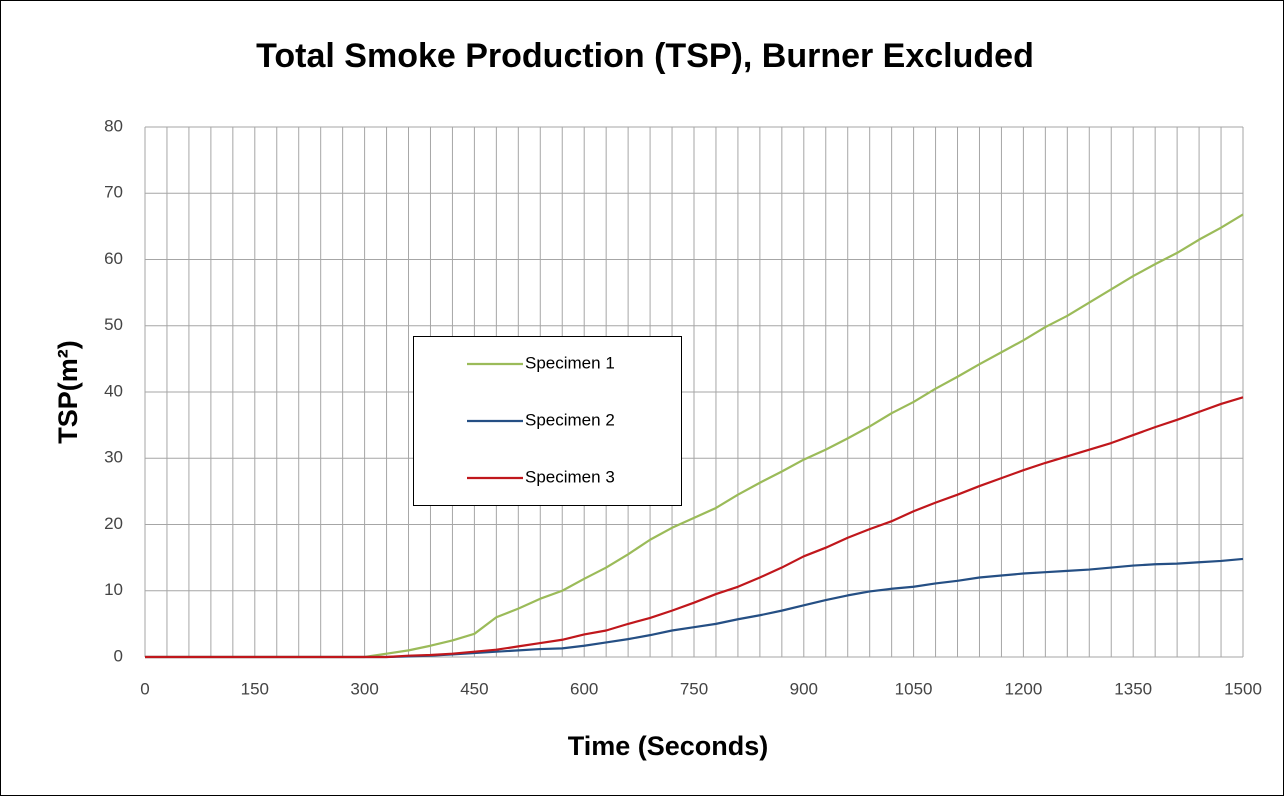  I want to click on legend-box, so click(547, 421).